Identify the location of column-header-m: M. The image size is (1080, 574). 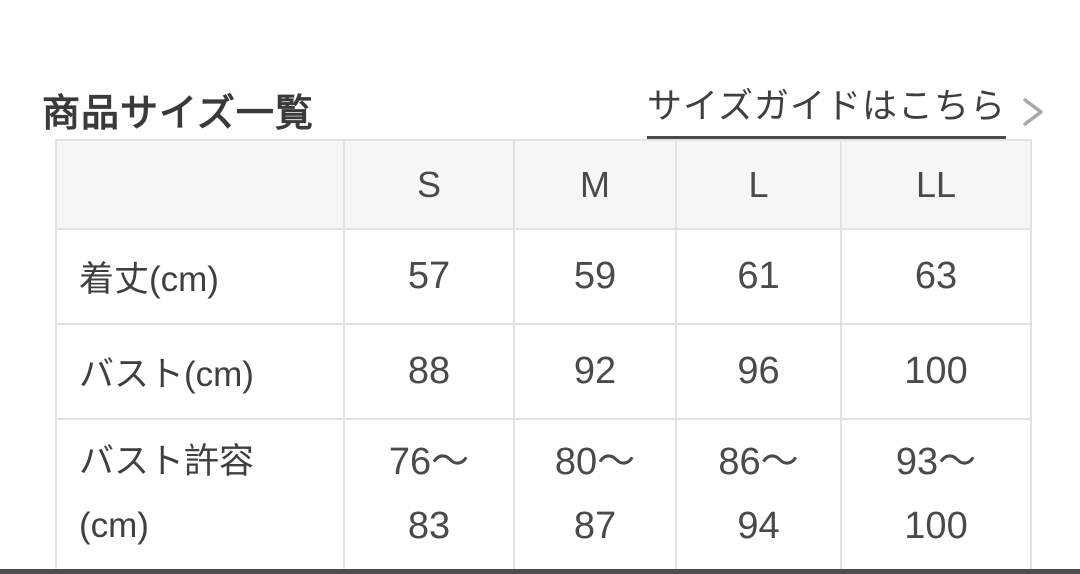
(595, 184).